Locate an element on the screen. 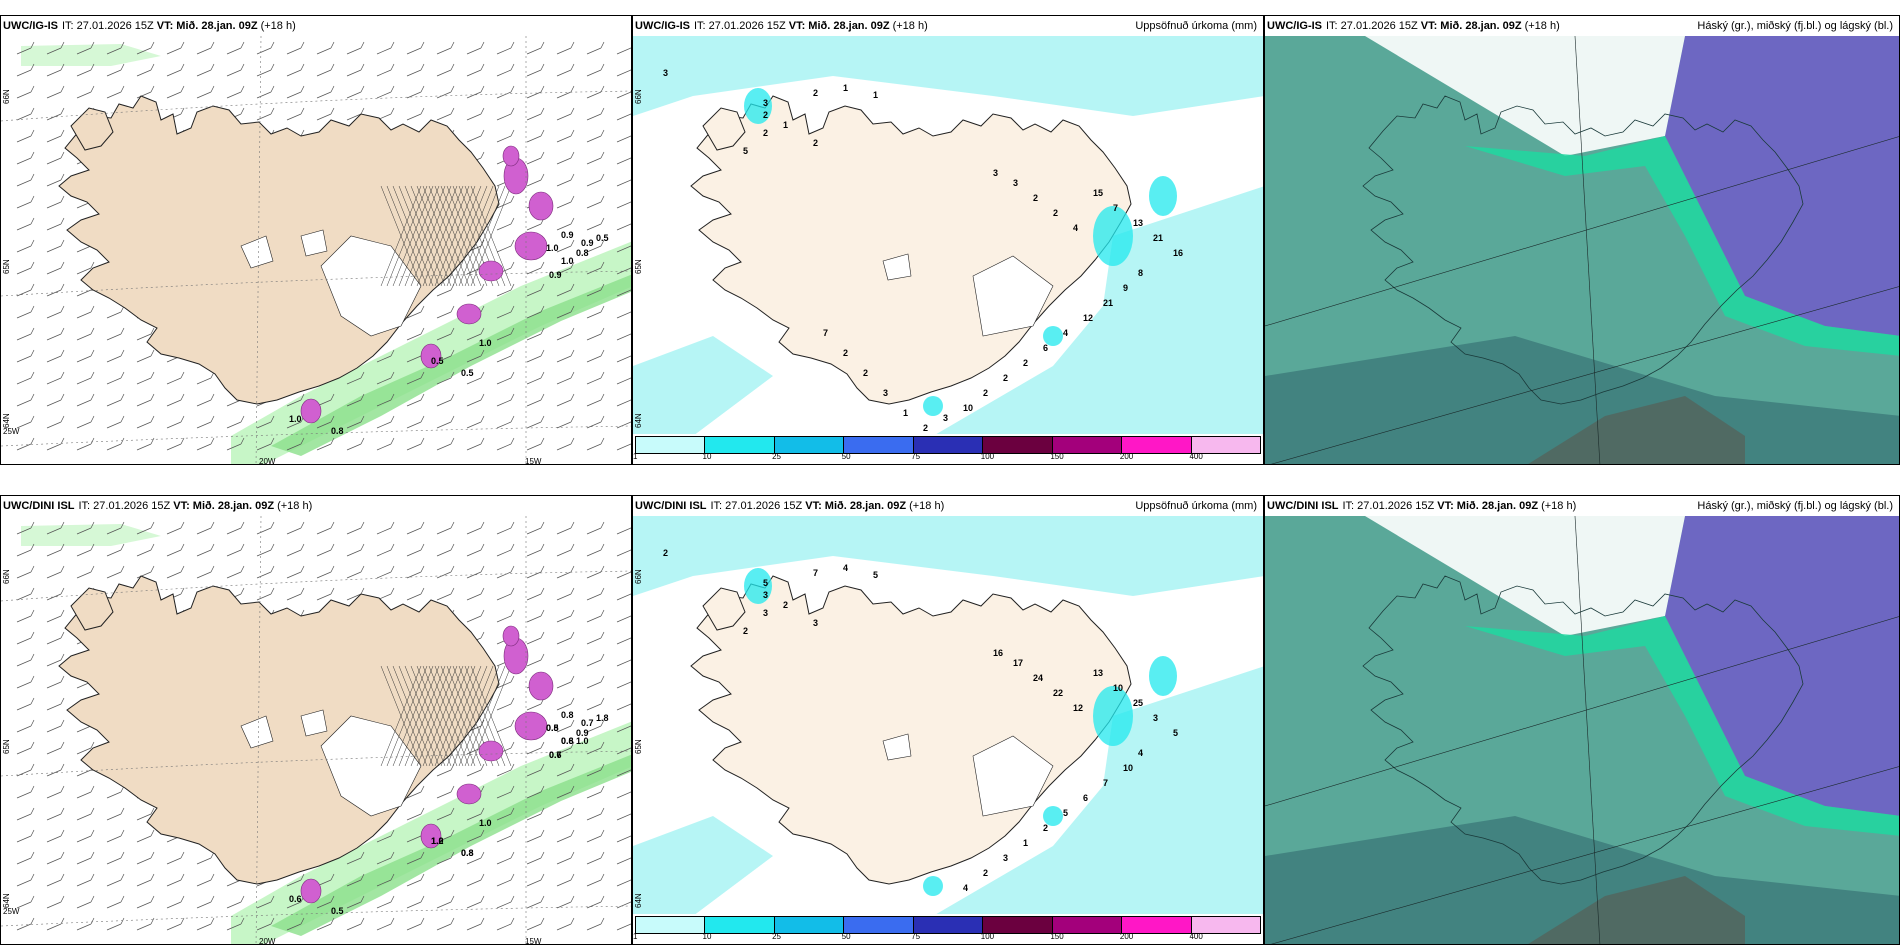  magenta-precip-cells is located at coordinates (427, 284).